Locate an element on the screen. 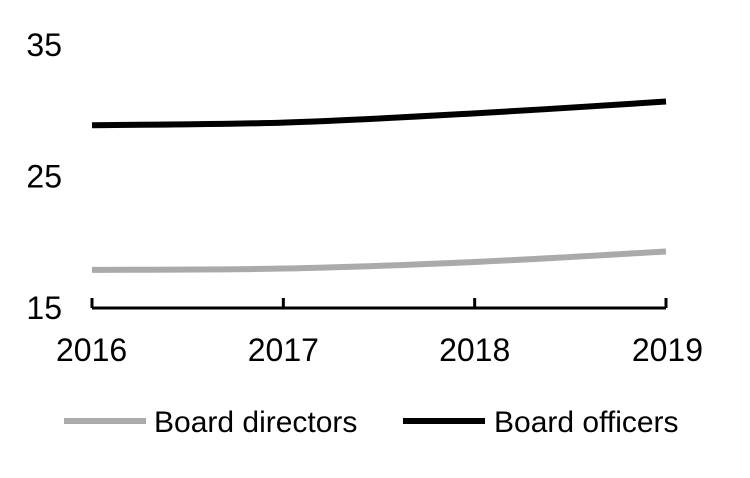 This screenshot has width=750, height=478. x-axis: 2016 2017 2018 2019 is located at coordinates (379, 333).